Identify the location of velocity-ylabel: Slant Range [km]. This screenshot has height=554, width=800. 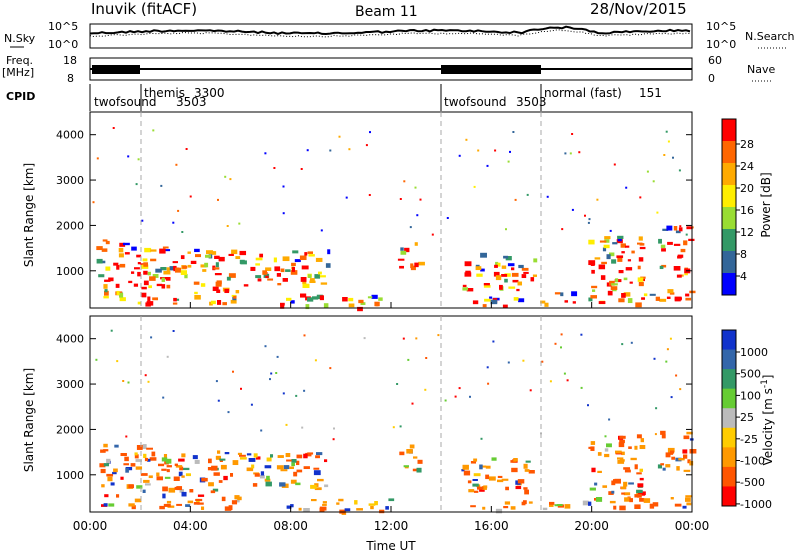
(29, 420).